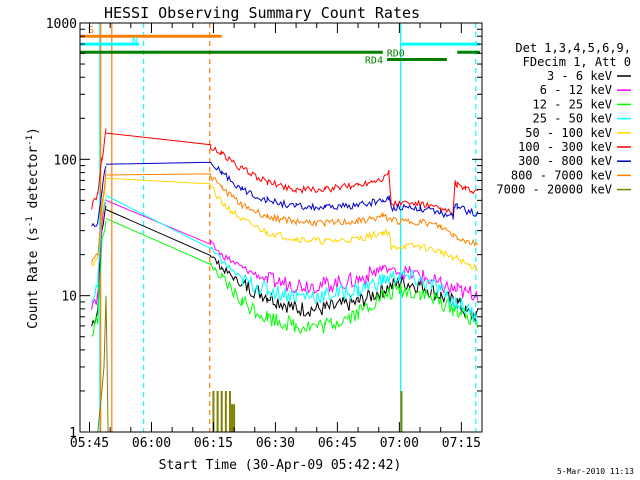  I want to click on legend-label-3: 25 - 50 keV, so click(572, 119).